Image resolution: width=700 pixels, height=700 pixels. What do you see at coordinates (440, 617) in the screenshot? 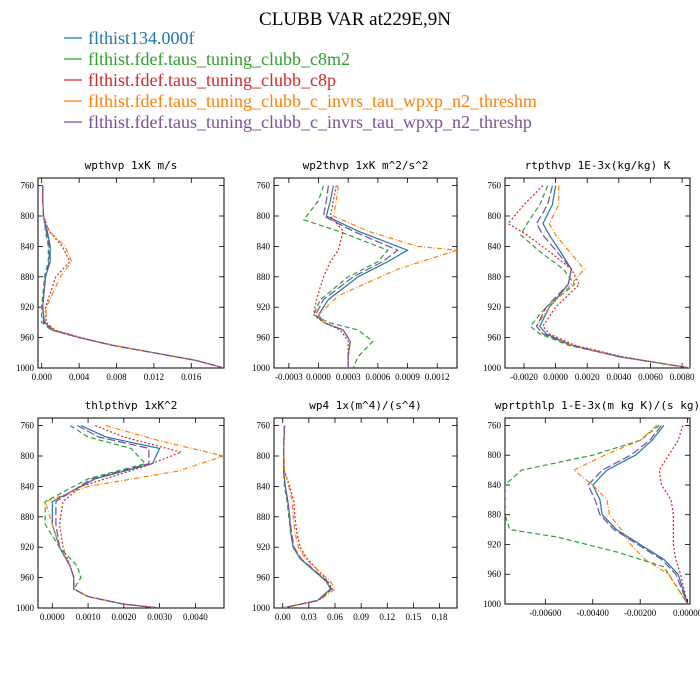
I see `x-tick-label: 0.18` at bounding box center [440, 617].